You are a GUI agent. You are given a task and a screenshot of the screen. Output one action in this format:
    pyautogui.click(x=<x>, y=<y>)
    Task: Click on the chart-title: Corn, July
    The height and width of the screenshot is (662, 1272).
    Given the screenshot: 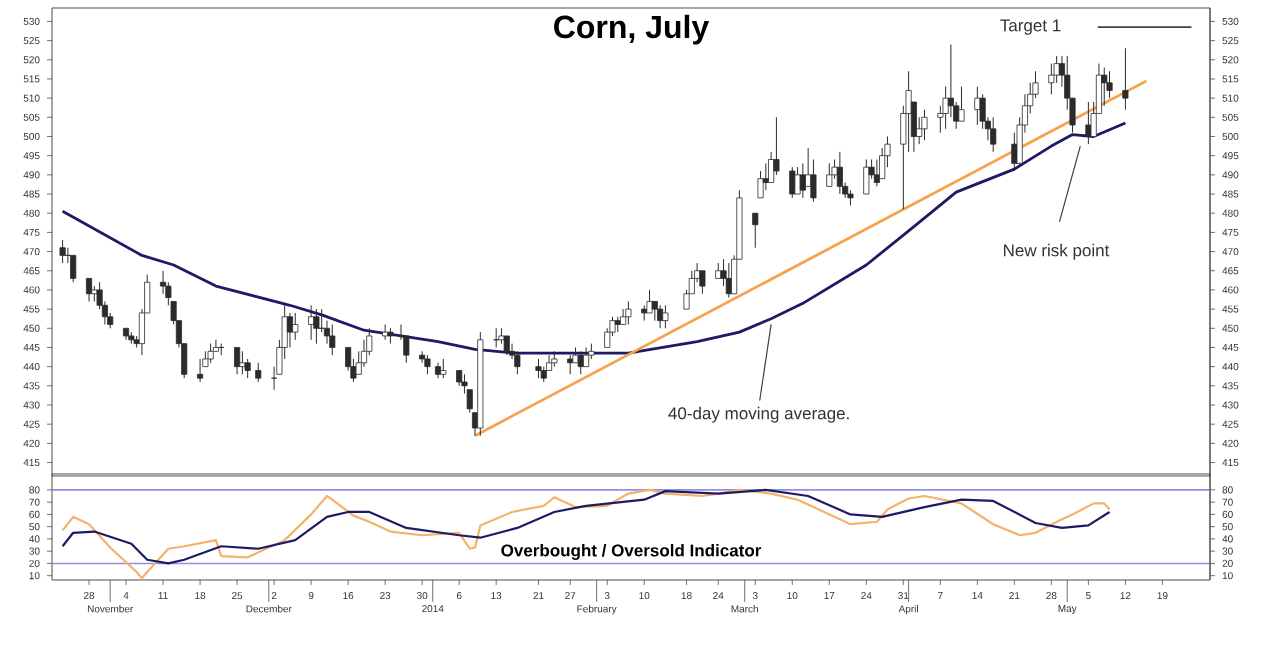 What is the action you would take?
    pyautogui.click(x=632, y=29)
    